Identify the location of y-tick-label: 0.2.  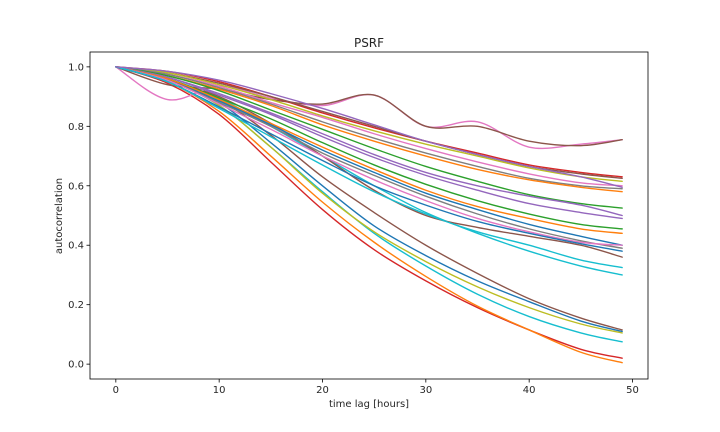
(76, 305).